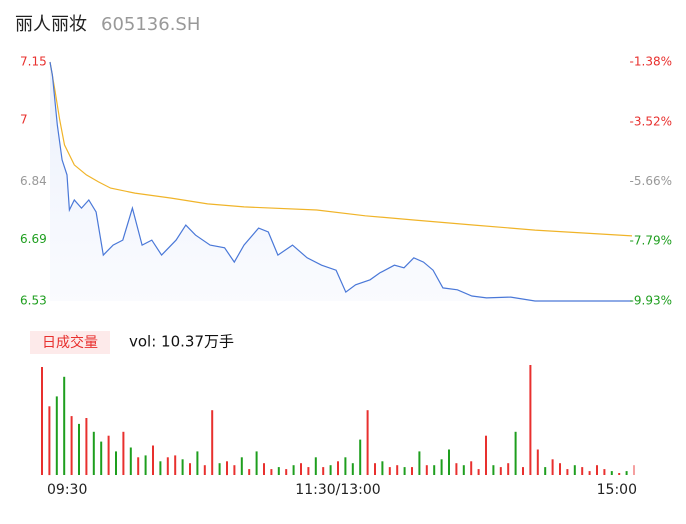  I want to click on volume-label-box, so click(70, 342).